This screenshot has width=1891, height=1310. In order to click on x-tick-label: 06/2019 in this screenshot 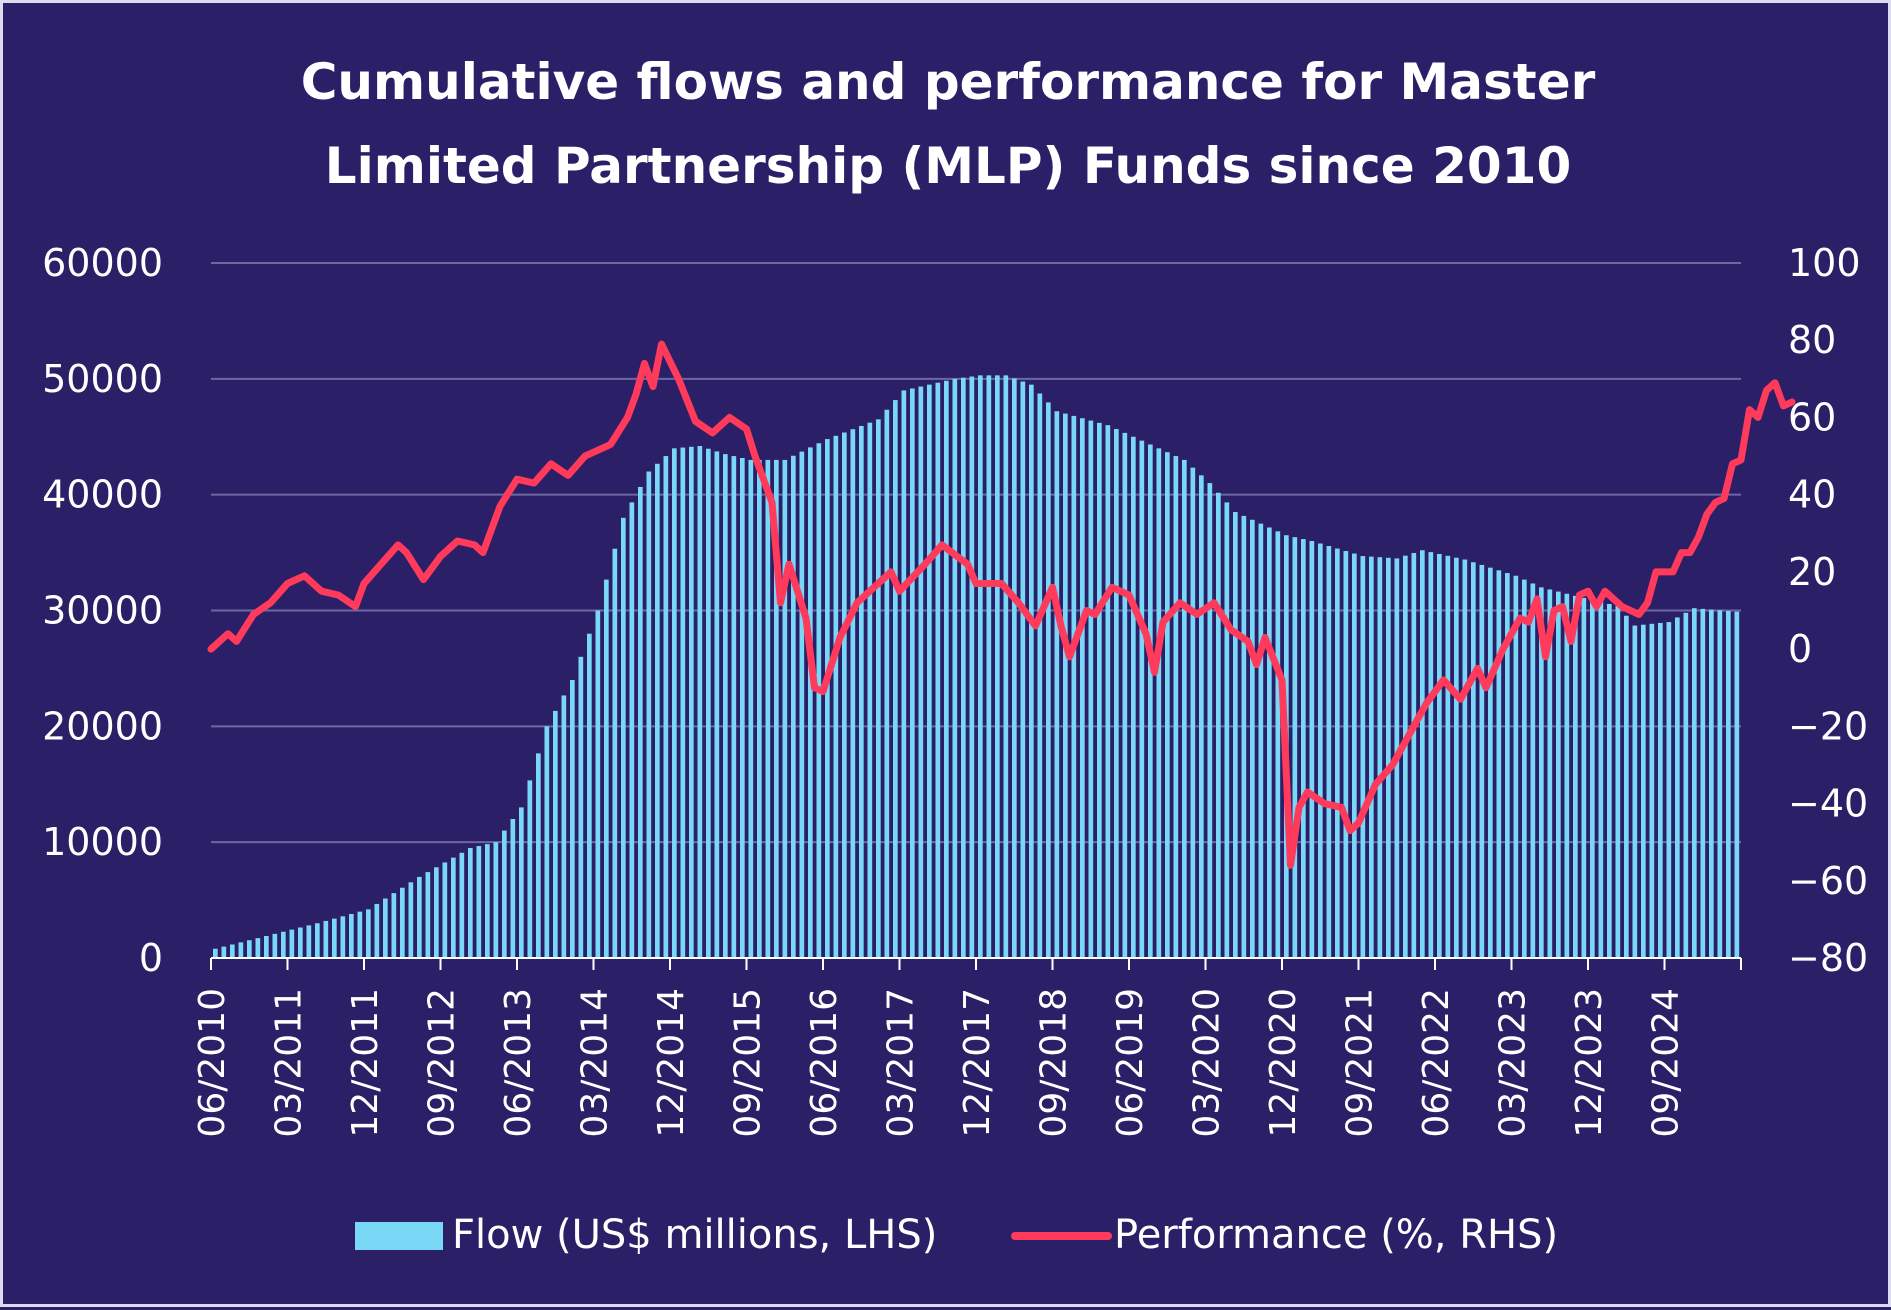, I will do `click(1130, 1063)`.